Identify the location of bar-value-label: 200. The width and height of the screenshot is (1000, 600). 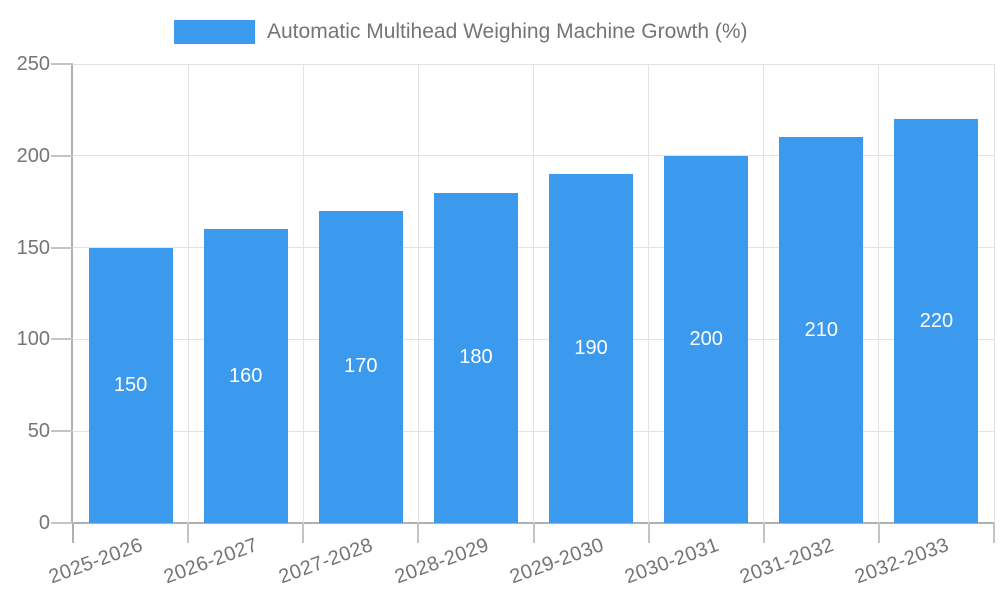
(706, 338).